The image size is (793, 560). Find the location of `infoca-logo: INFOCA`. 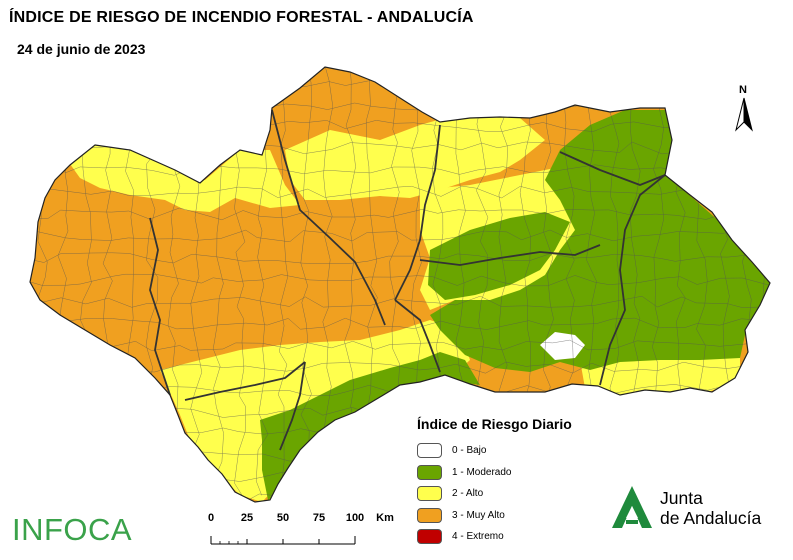

infoca-logo: INFOCA is located at coordinates (72, 529).